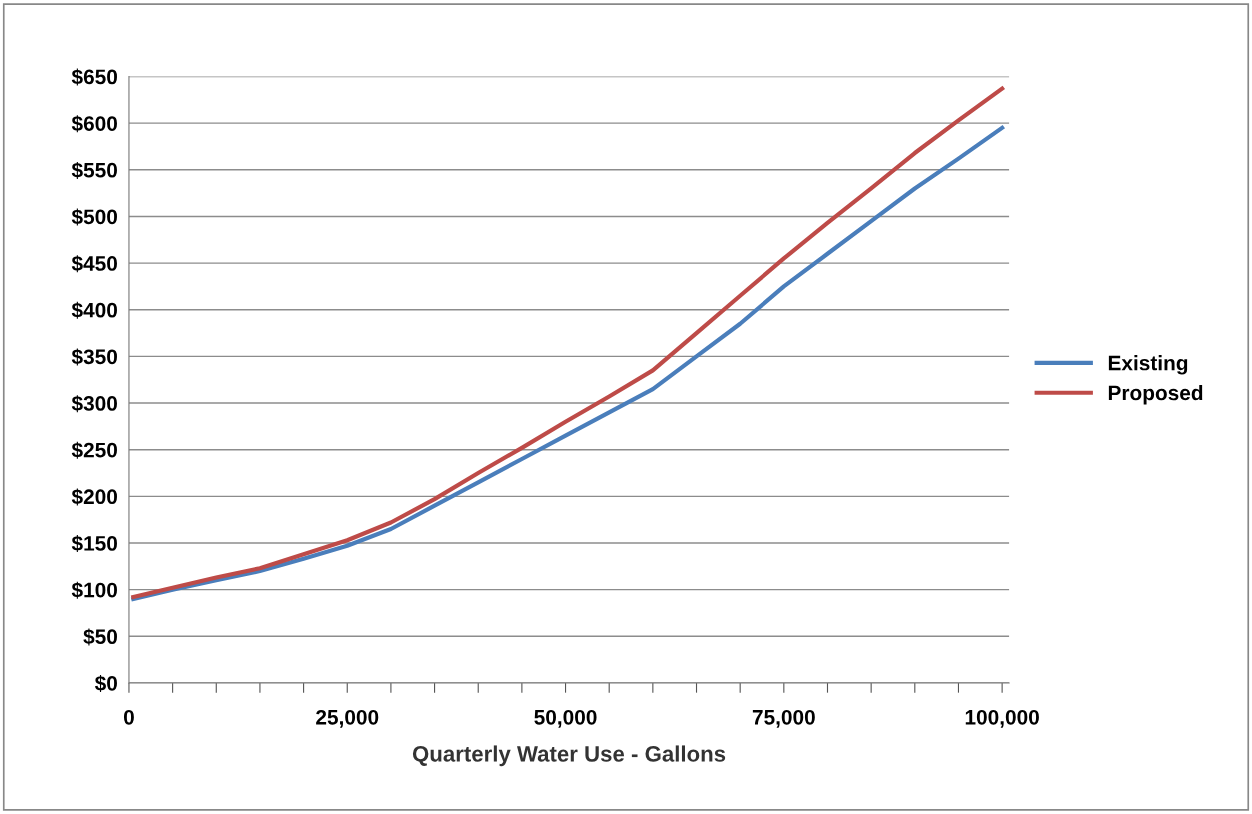  Describe the element at coordinates (783, 718) in the screenshot. I see `x-tick-label: 75,000` at that location.